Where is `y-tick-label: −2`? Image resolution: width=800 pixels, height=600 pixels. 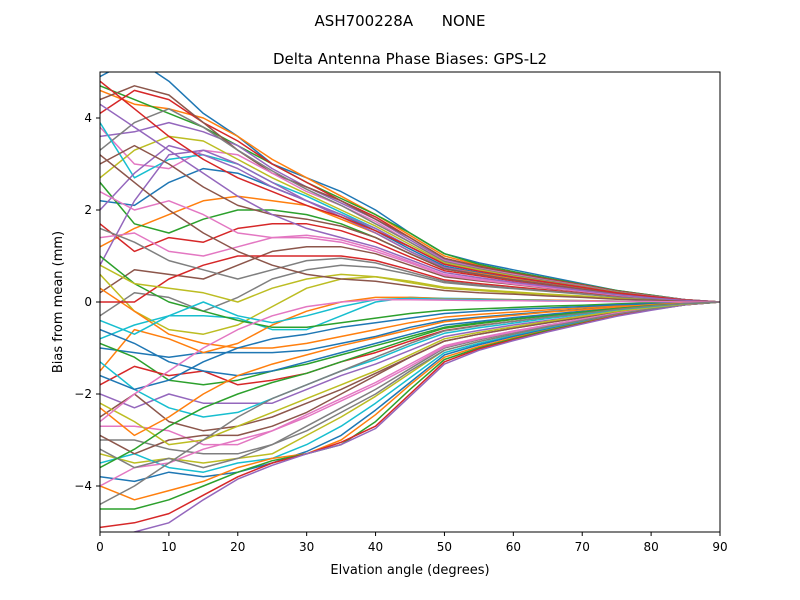
y-tick-label: −2 is located at coordinates (83, 394).